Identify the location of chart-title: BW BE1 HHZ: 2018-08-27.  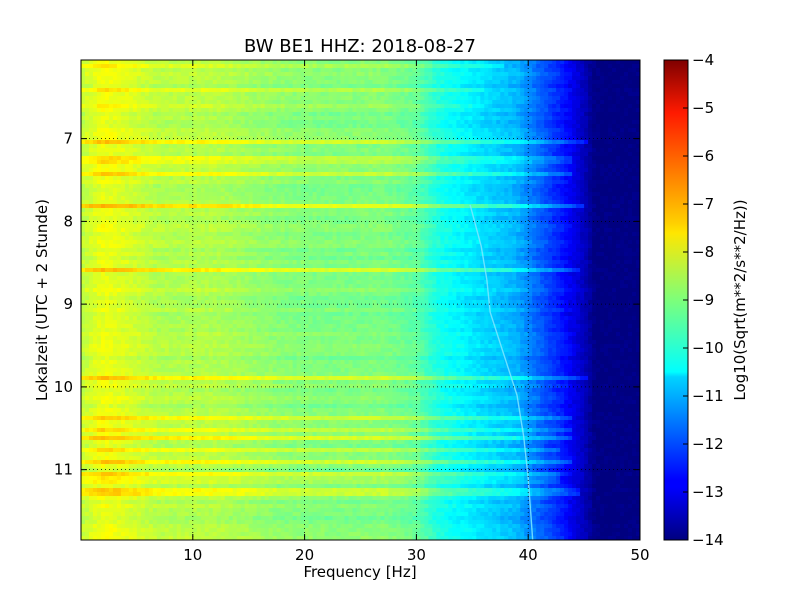
(360, 46).